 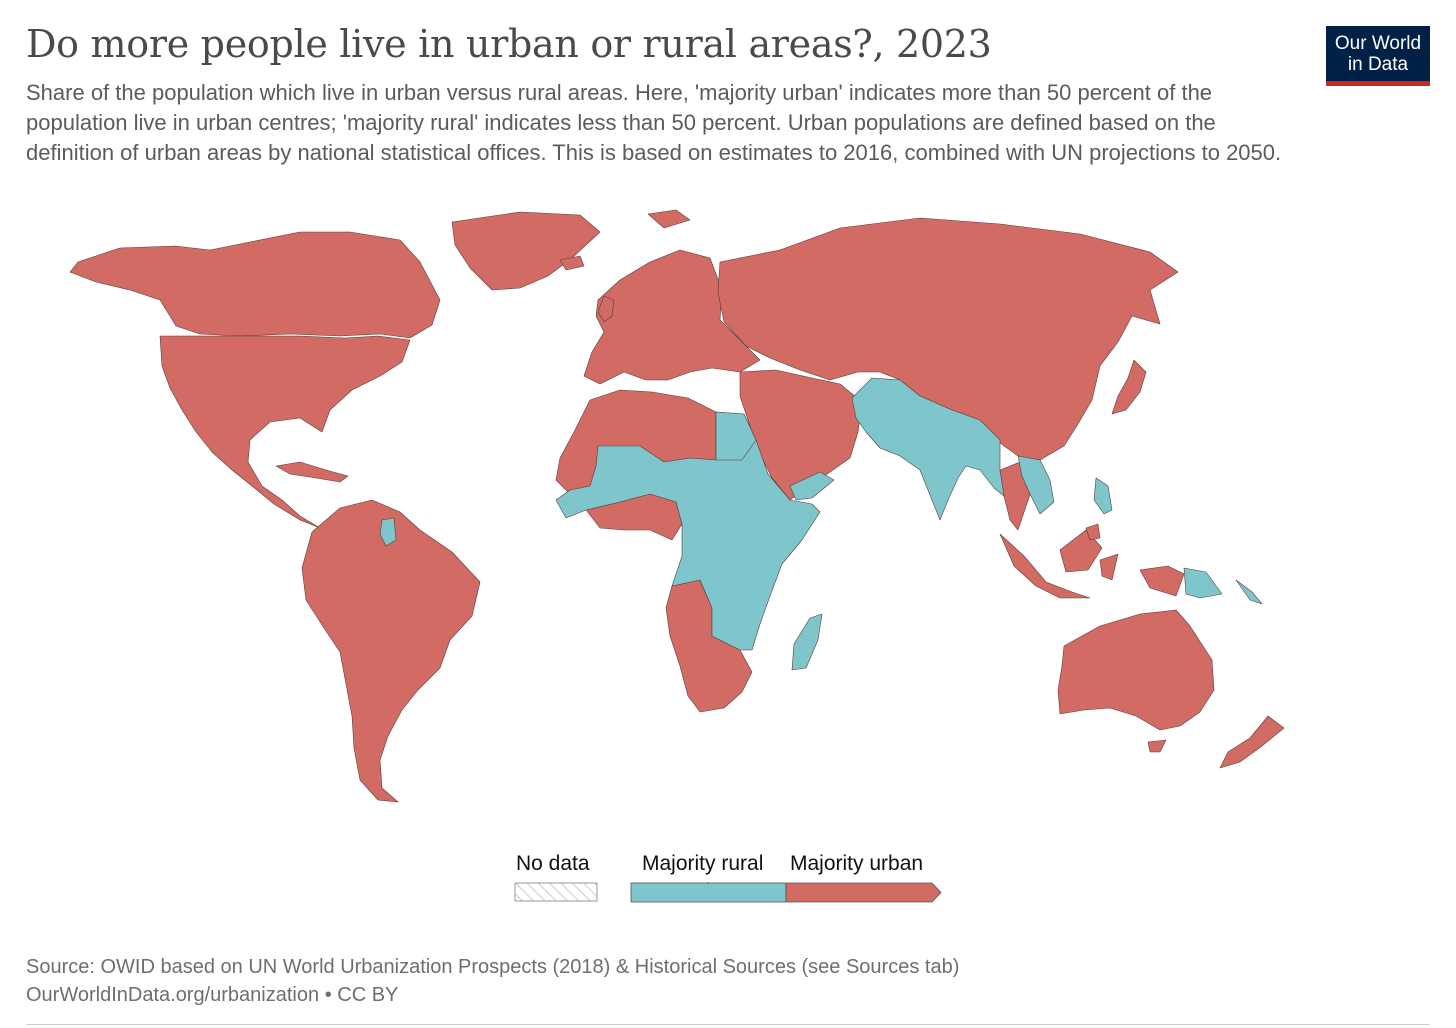 What do you see at coordinates (1203, 583) in the screenshot?
I see `region-papua-new-guinea` at bounding box center [1203, 583].